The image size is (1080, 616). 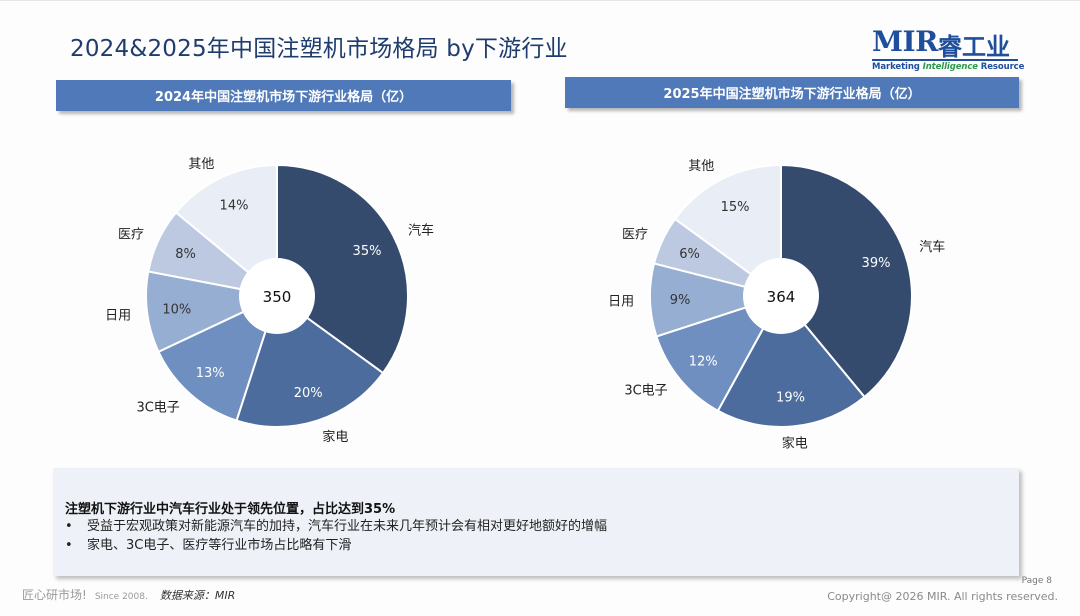 What do you see at coordinates (727, 230) in the screenshot?
I see `pie-2025-slice-other` at bounding box center [727, 230].